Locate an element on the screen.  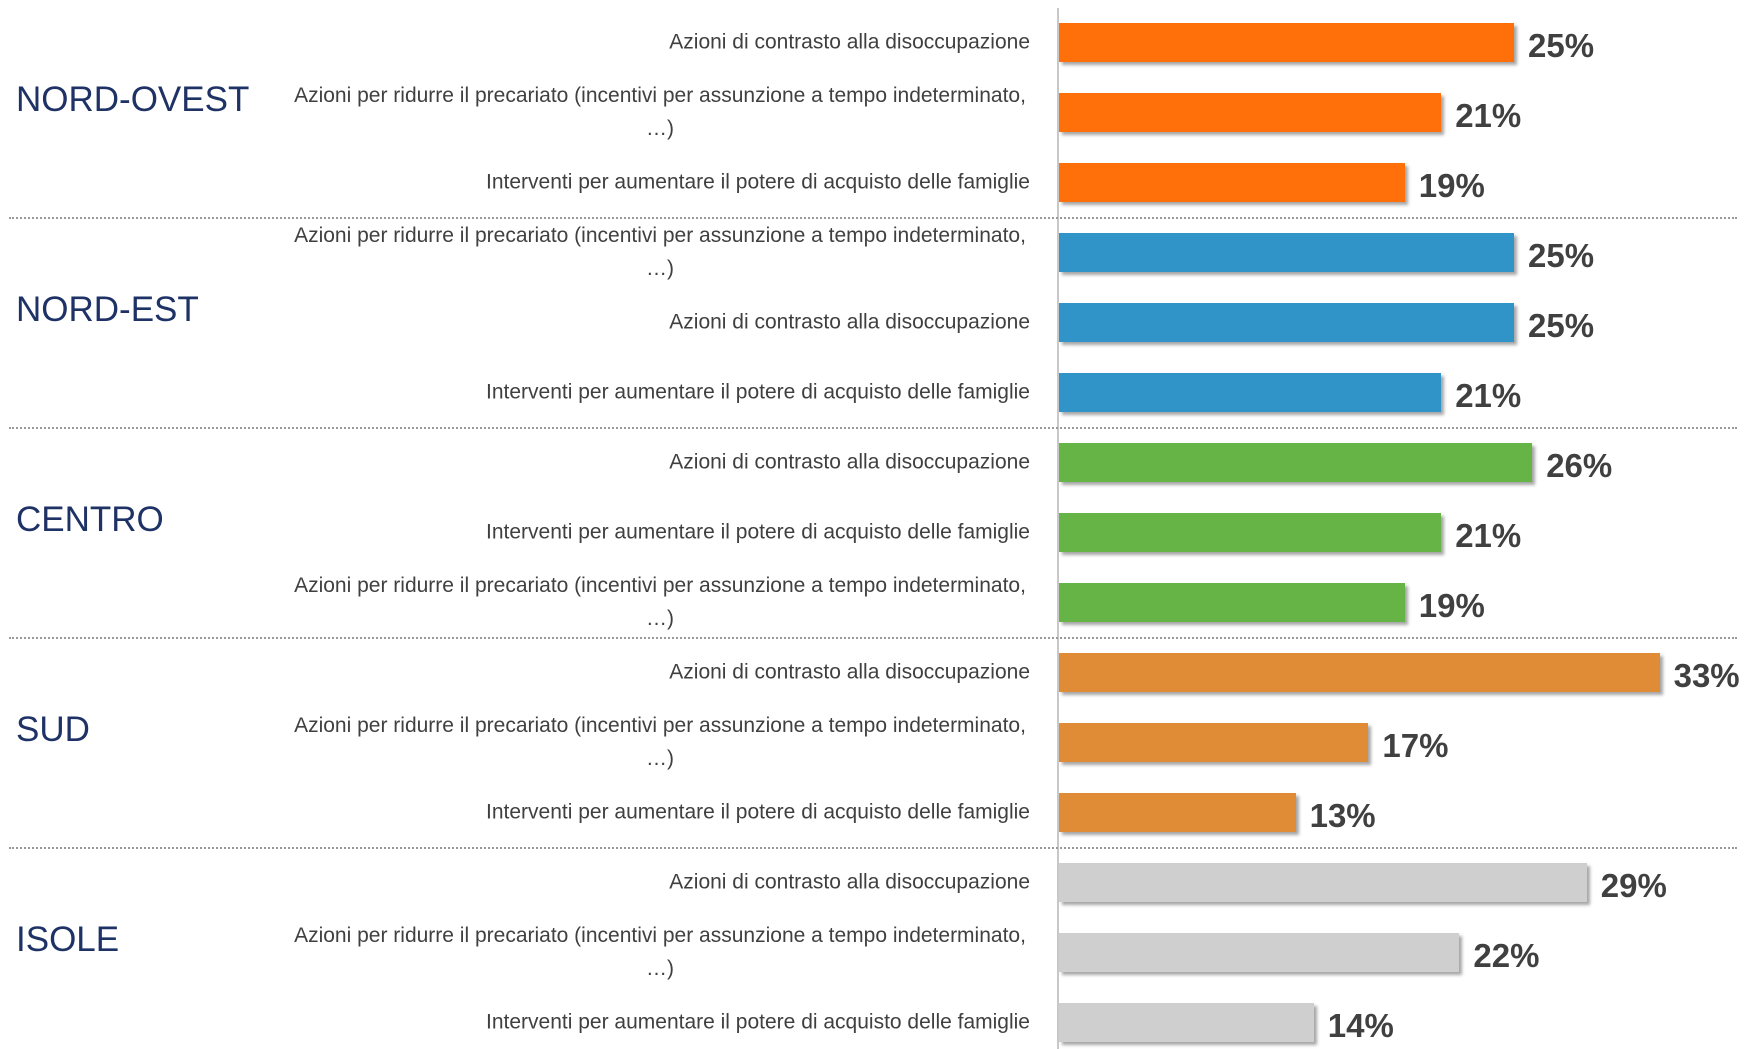
value-label: 29% is located at coordinates (1633, 885).